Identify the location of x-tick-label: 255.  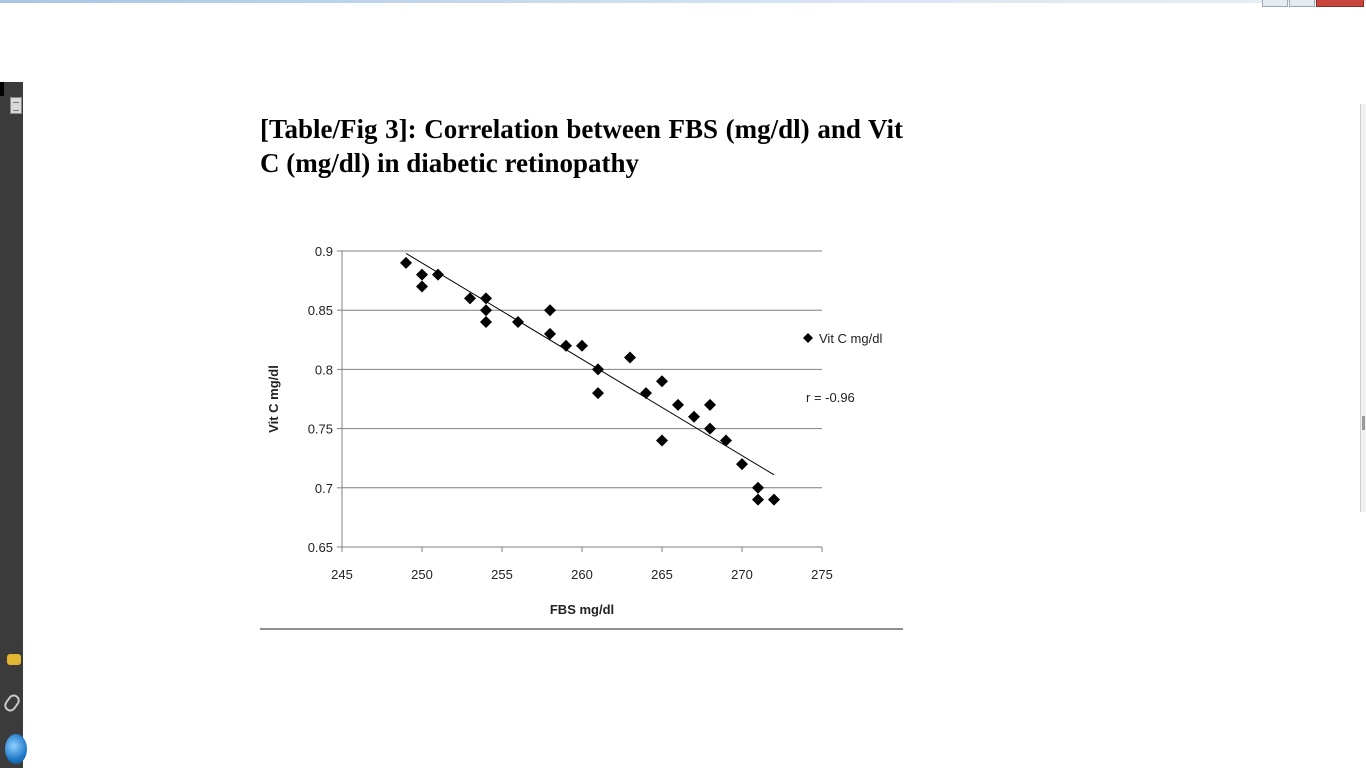
(502, 574).